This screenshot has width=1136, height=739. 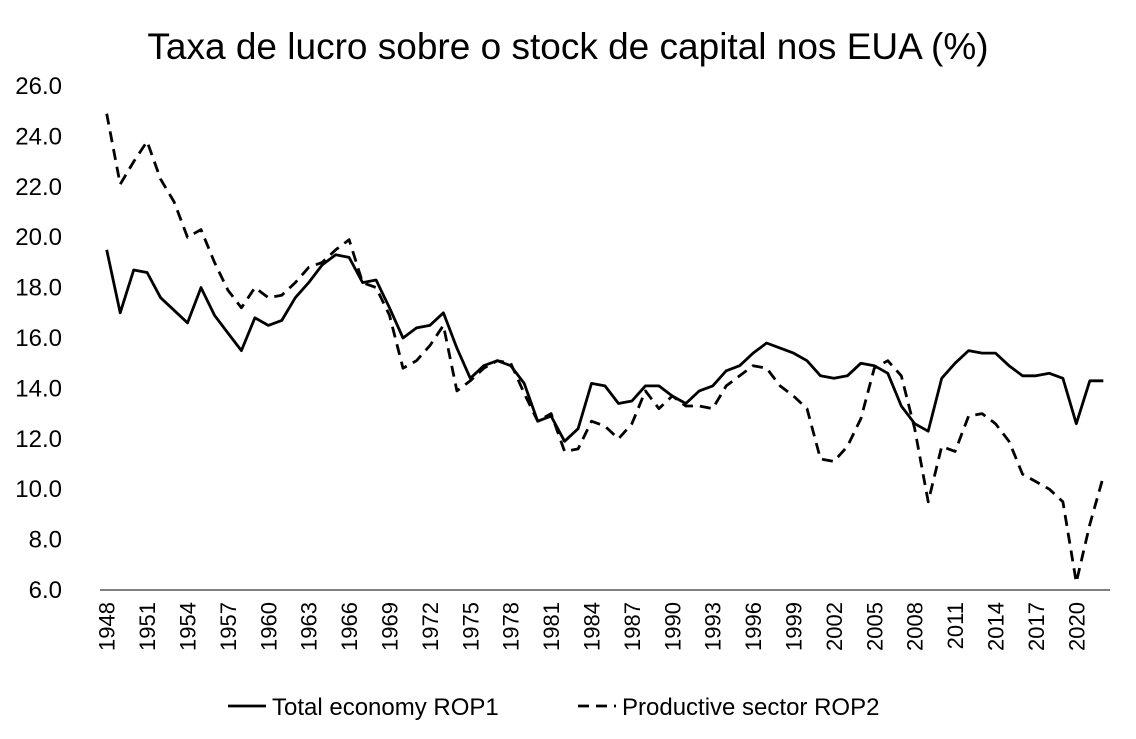 I want to click on y-tick-label: 10.0, so click(x=38, y=489).